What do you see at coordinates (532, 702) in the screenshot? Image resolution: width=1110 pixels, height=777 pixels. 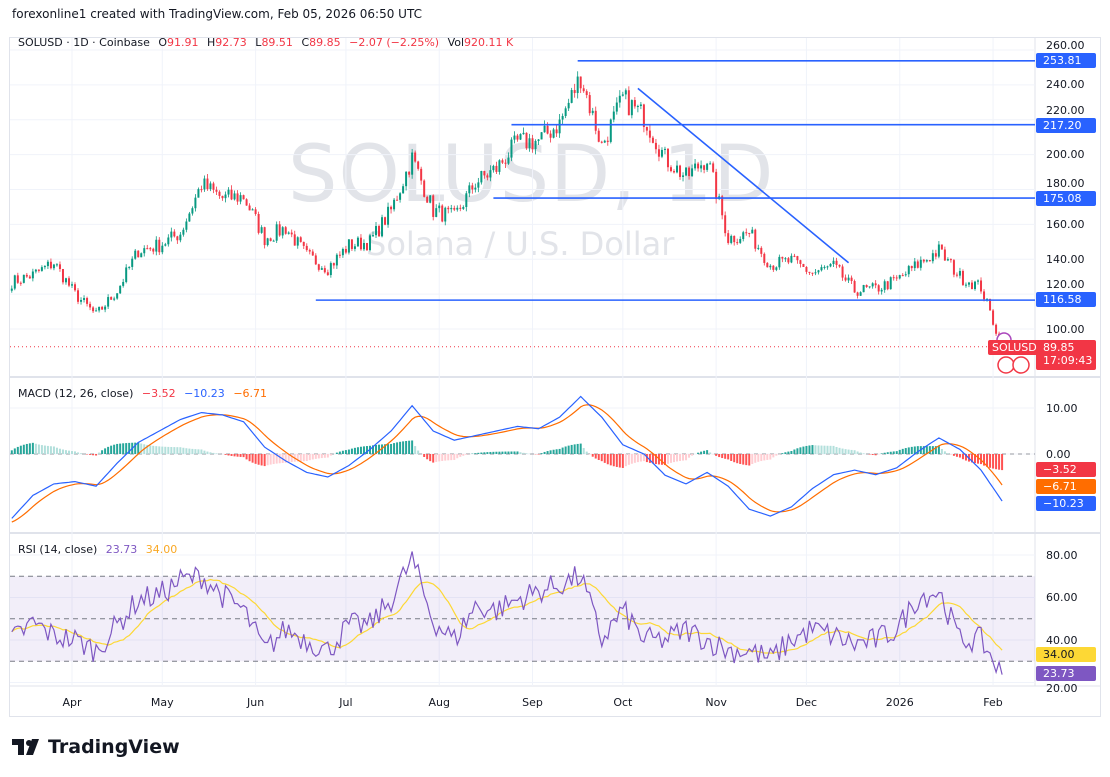 I see `time-tick-label: Sep` at bounding box center [532, 702].